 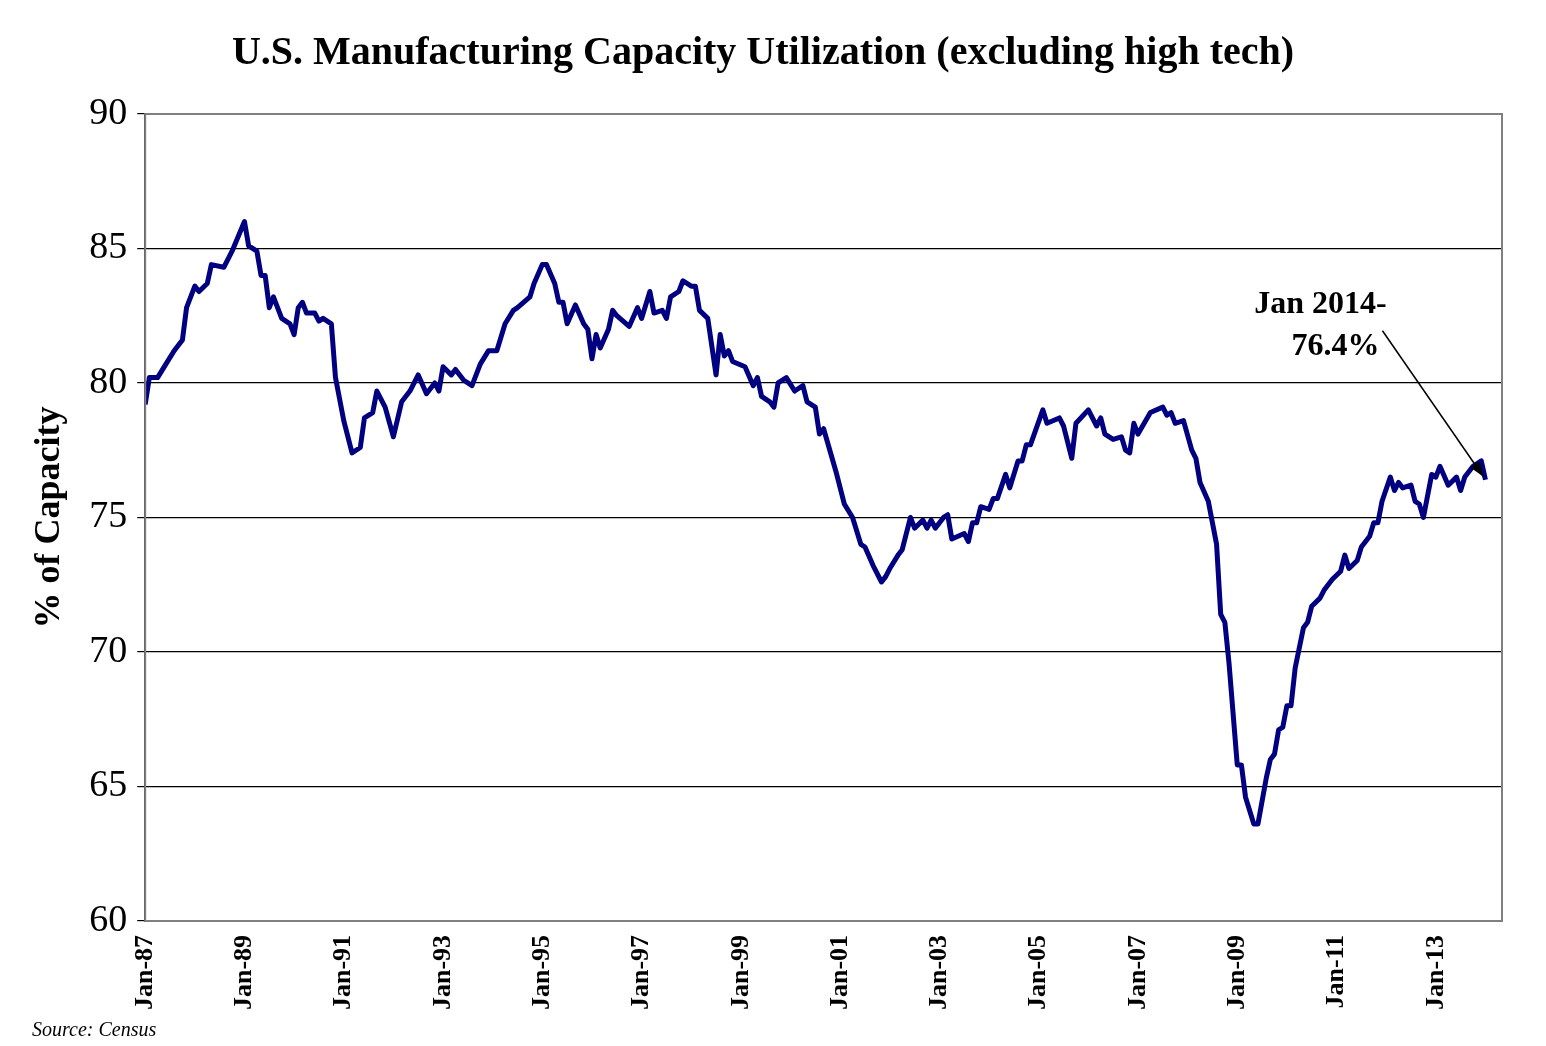 What do you see at coordinates (739, 972) in the screenshot?
I see `x-tick-label: Jan-99` at bounding box center [739, 972].